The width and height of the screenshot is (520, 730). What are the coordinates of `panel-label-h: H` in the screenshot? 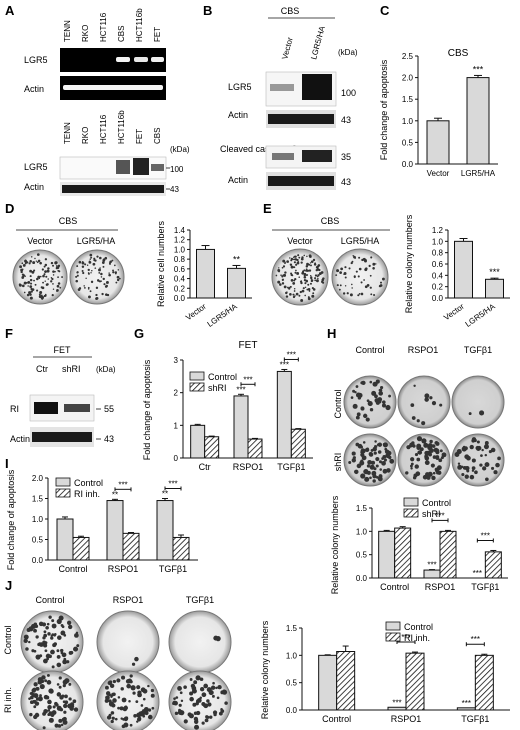 It's located at (331, 333).